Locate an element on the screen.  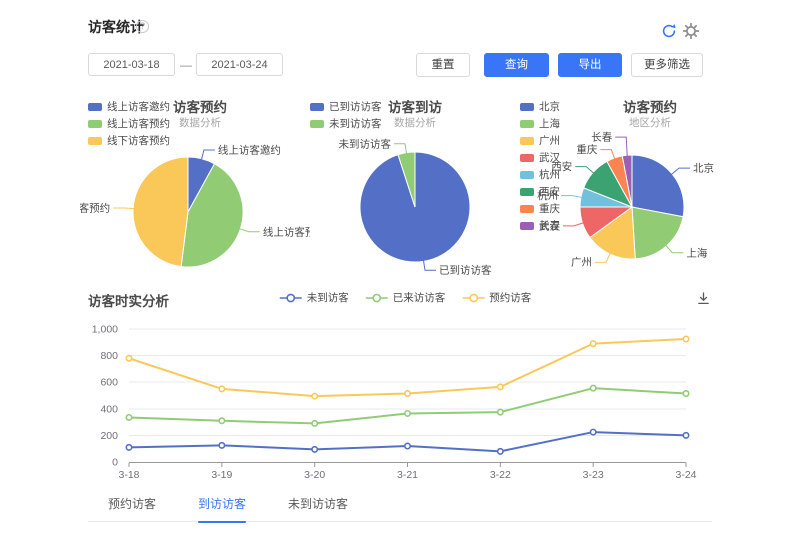
tab-未到访访客: 未到访访客 is located at coordinates (318, 504).